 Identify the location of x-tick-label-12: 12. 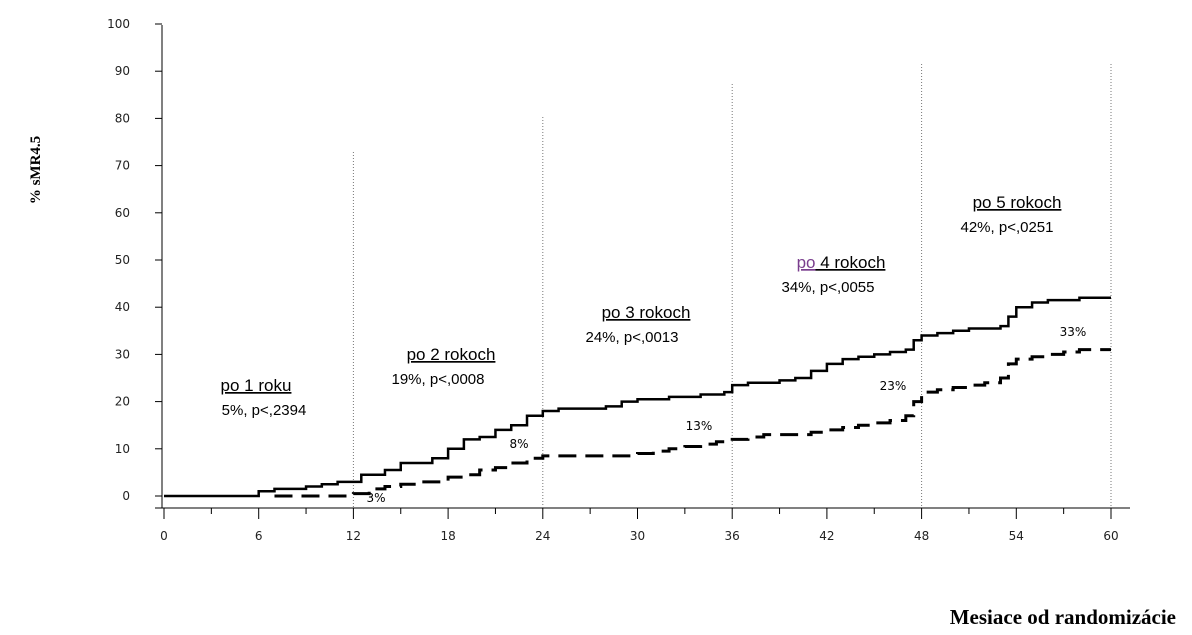
(353, 536).